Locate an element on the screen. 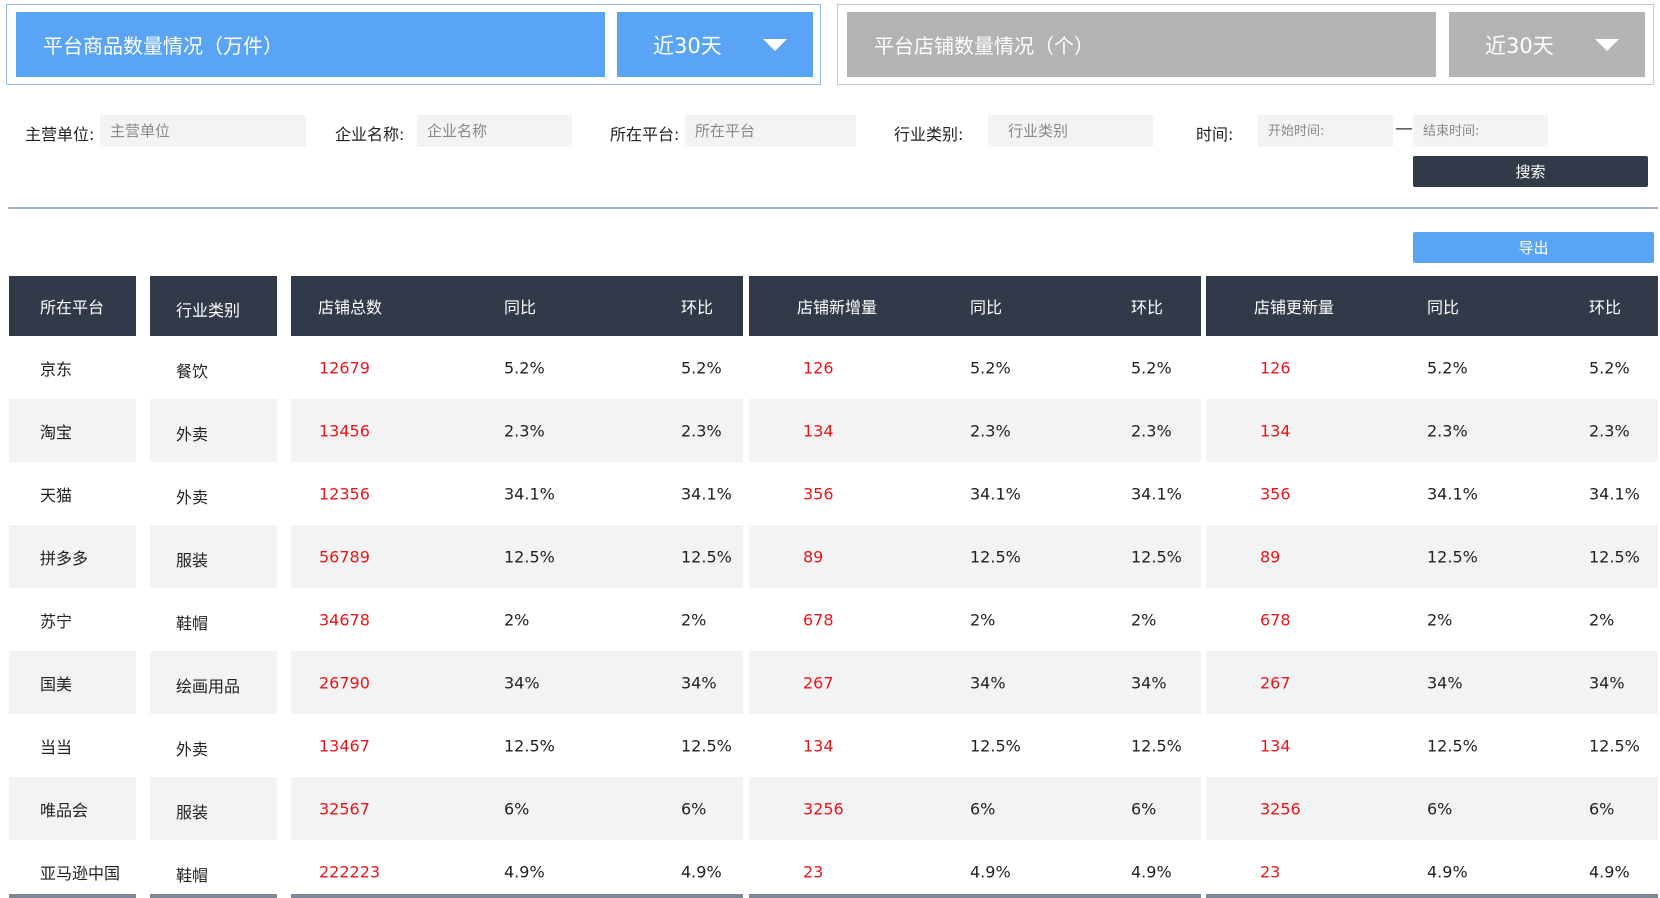 The width and height of the screenshot is (1660, 898). table-row: 天猫 is located at coordinates (72, 493).